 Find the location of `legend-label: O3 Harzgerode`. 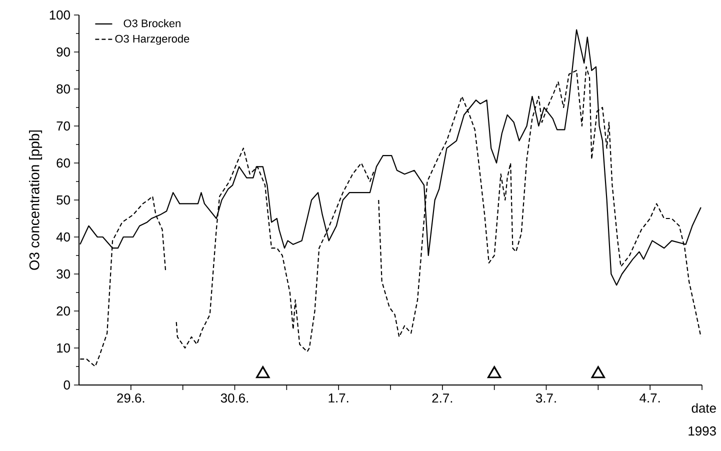

legend-label: O3 Harzgerode is located at coordinates (152, 39).